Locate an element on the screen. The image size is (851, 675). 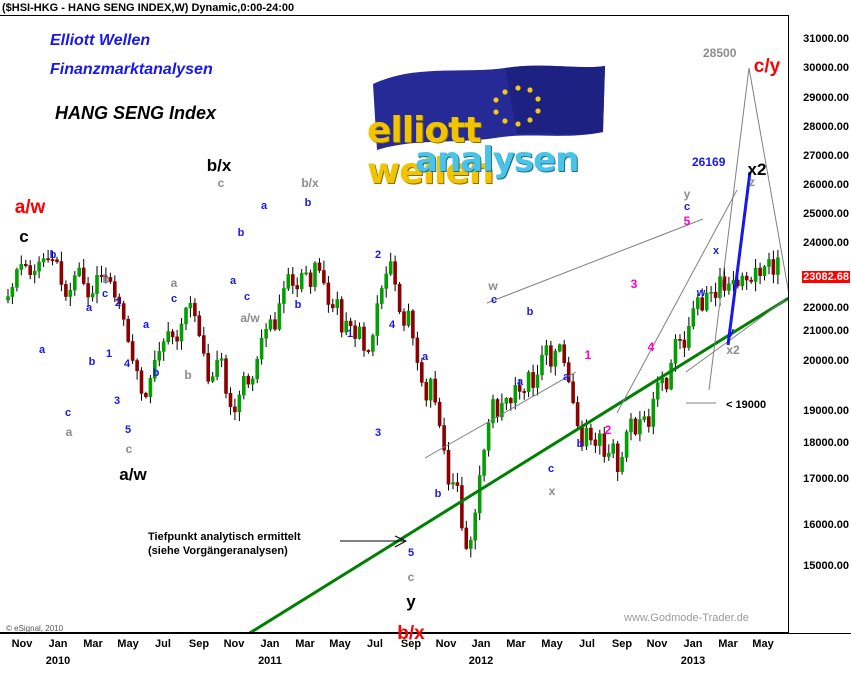
price-tick: 15000.00 is located at coordinates (826, 566).